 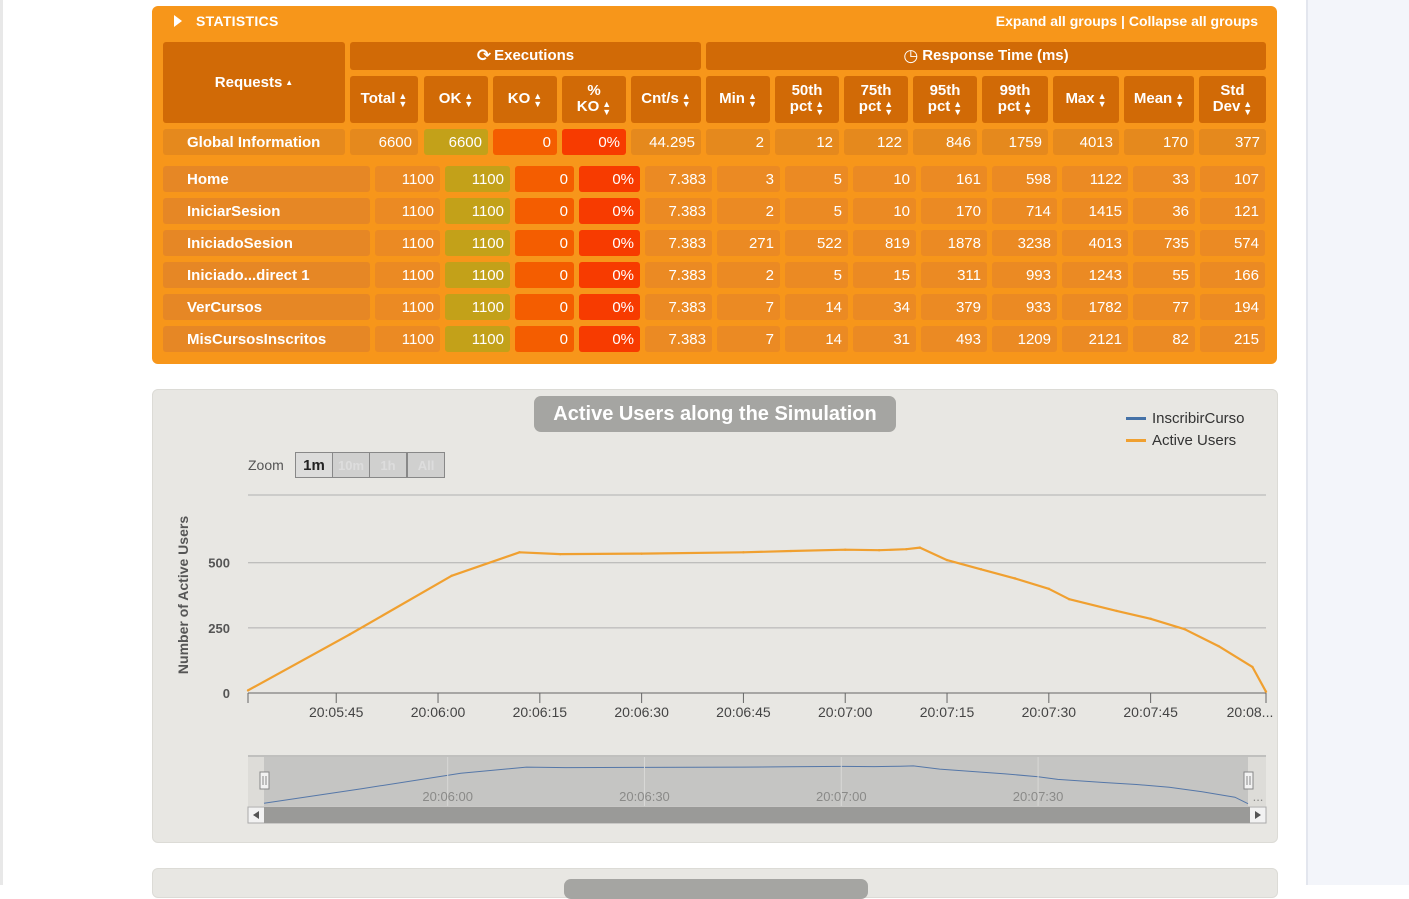 I want to click on sort-asc-icon: ▲, so click(x=289, y=82).